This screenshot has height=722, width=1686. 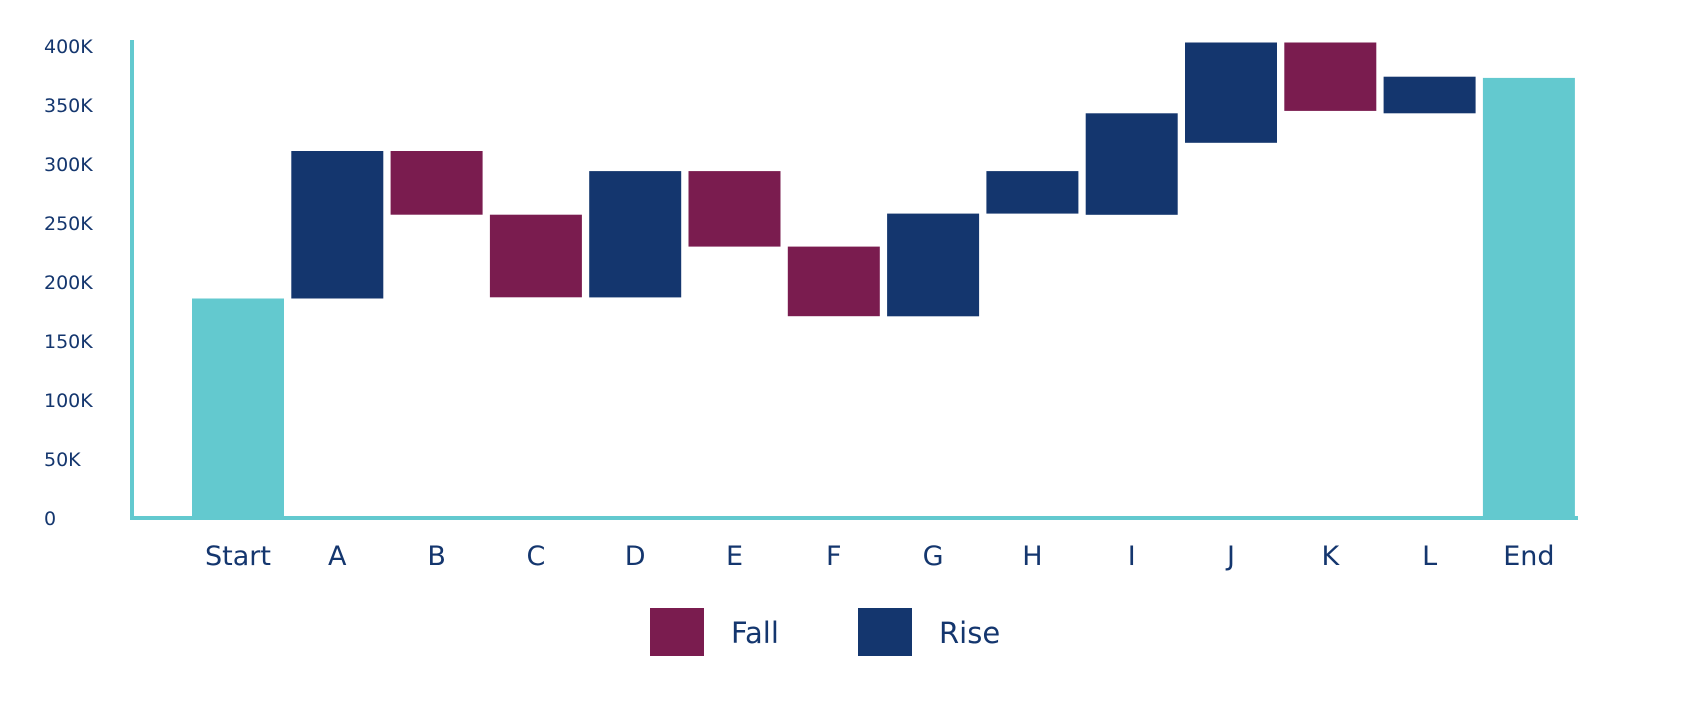 I want to click on y-tick-label: 50K, so click(x=62, y=460).